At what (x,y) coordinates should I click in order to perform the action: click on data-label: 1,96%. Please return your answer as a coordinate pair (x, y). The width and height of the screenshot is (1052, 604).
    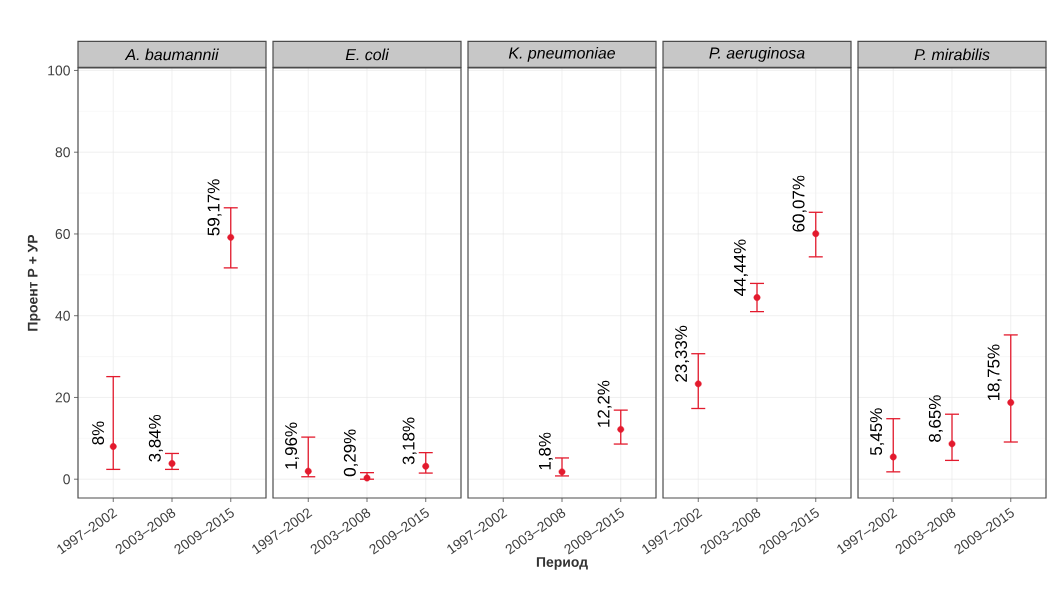
    Looking at the image, I should click on (292, 445).